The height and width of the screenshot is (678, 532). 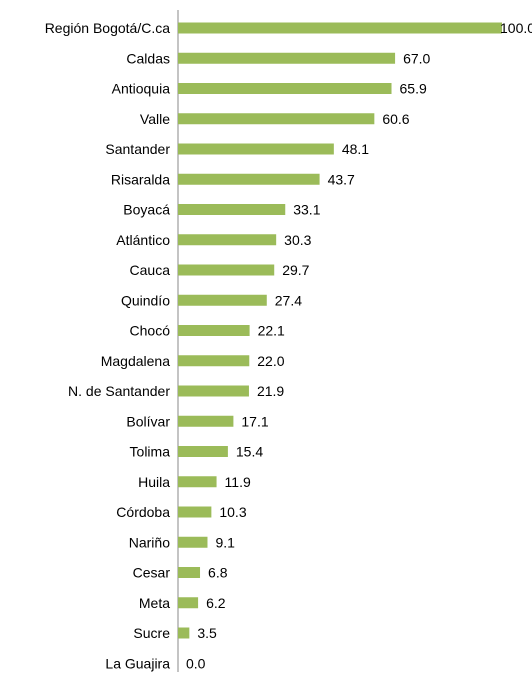 I want to click on category-label-11: Magdalena, so click(x=135, y=361).